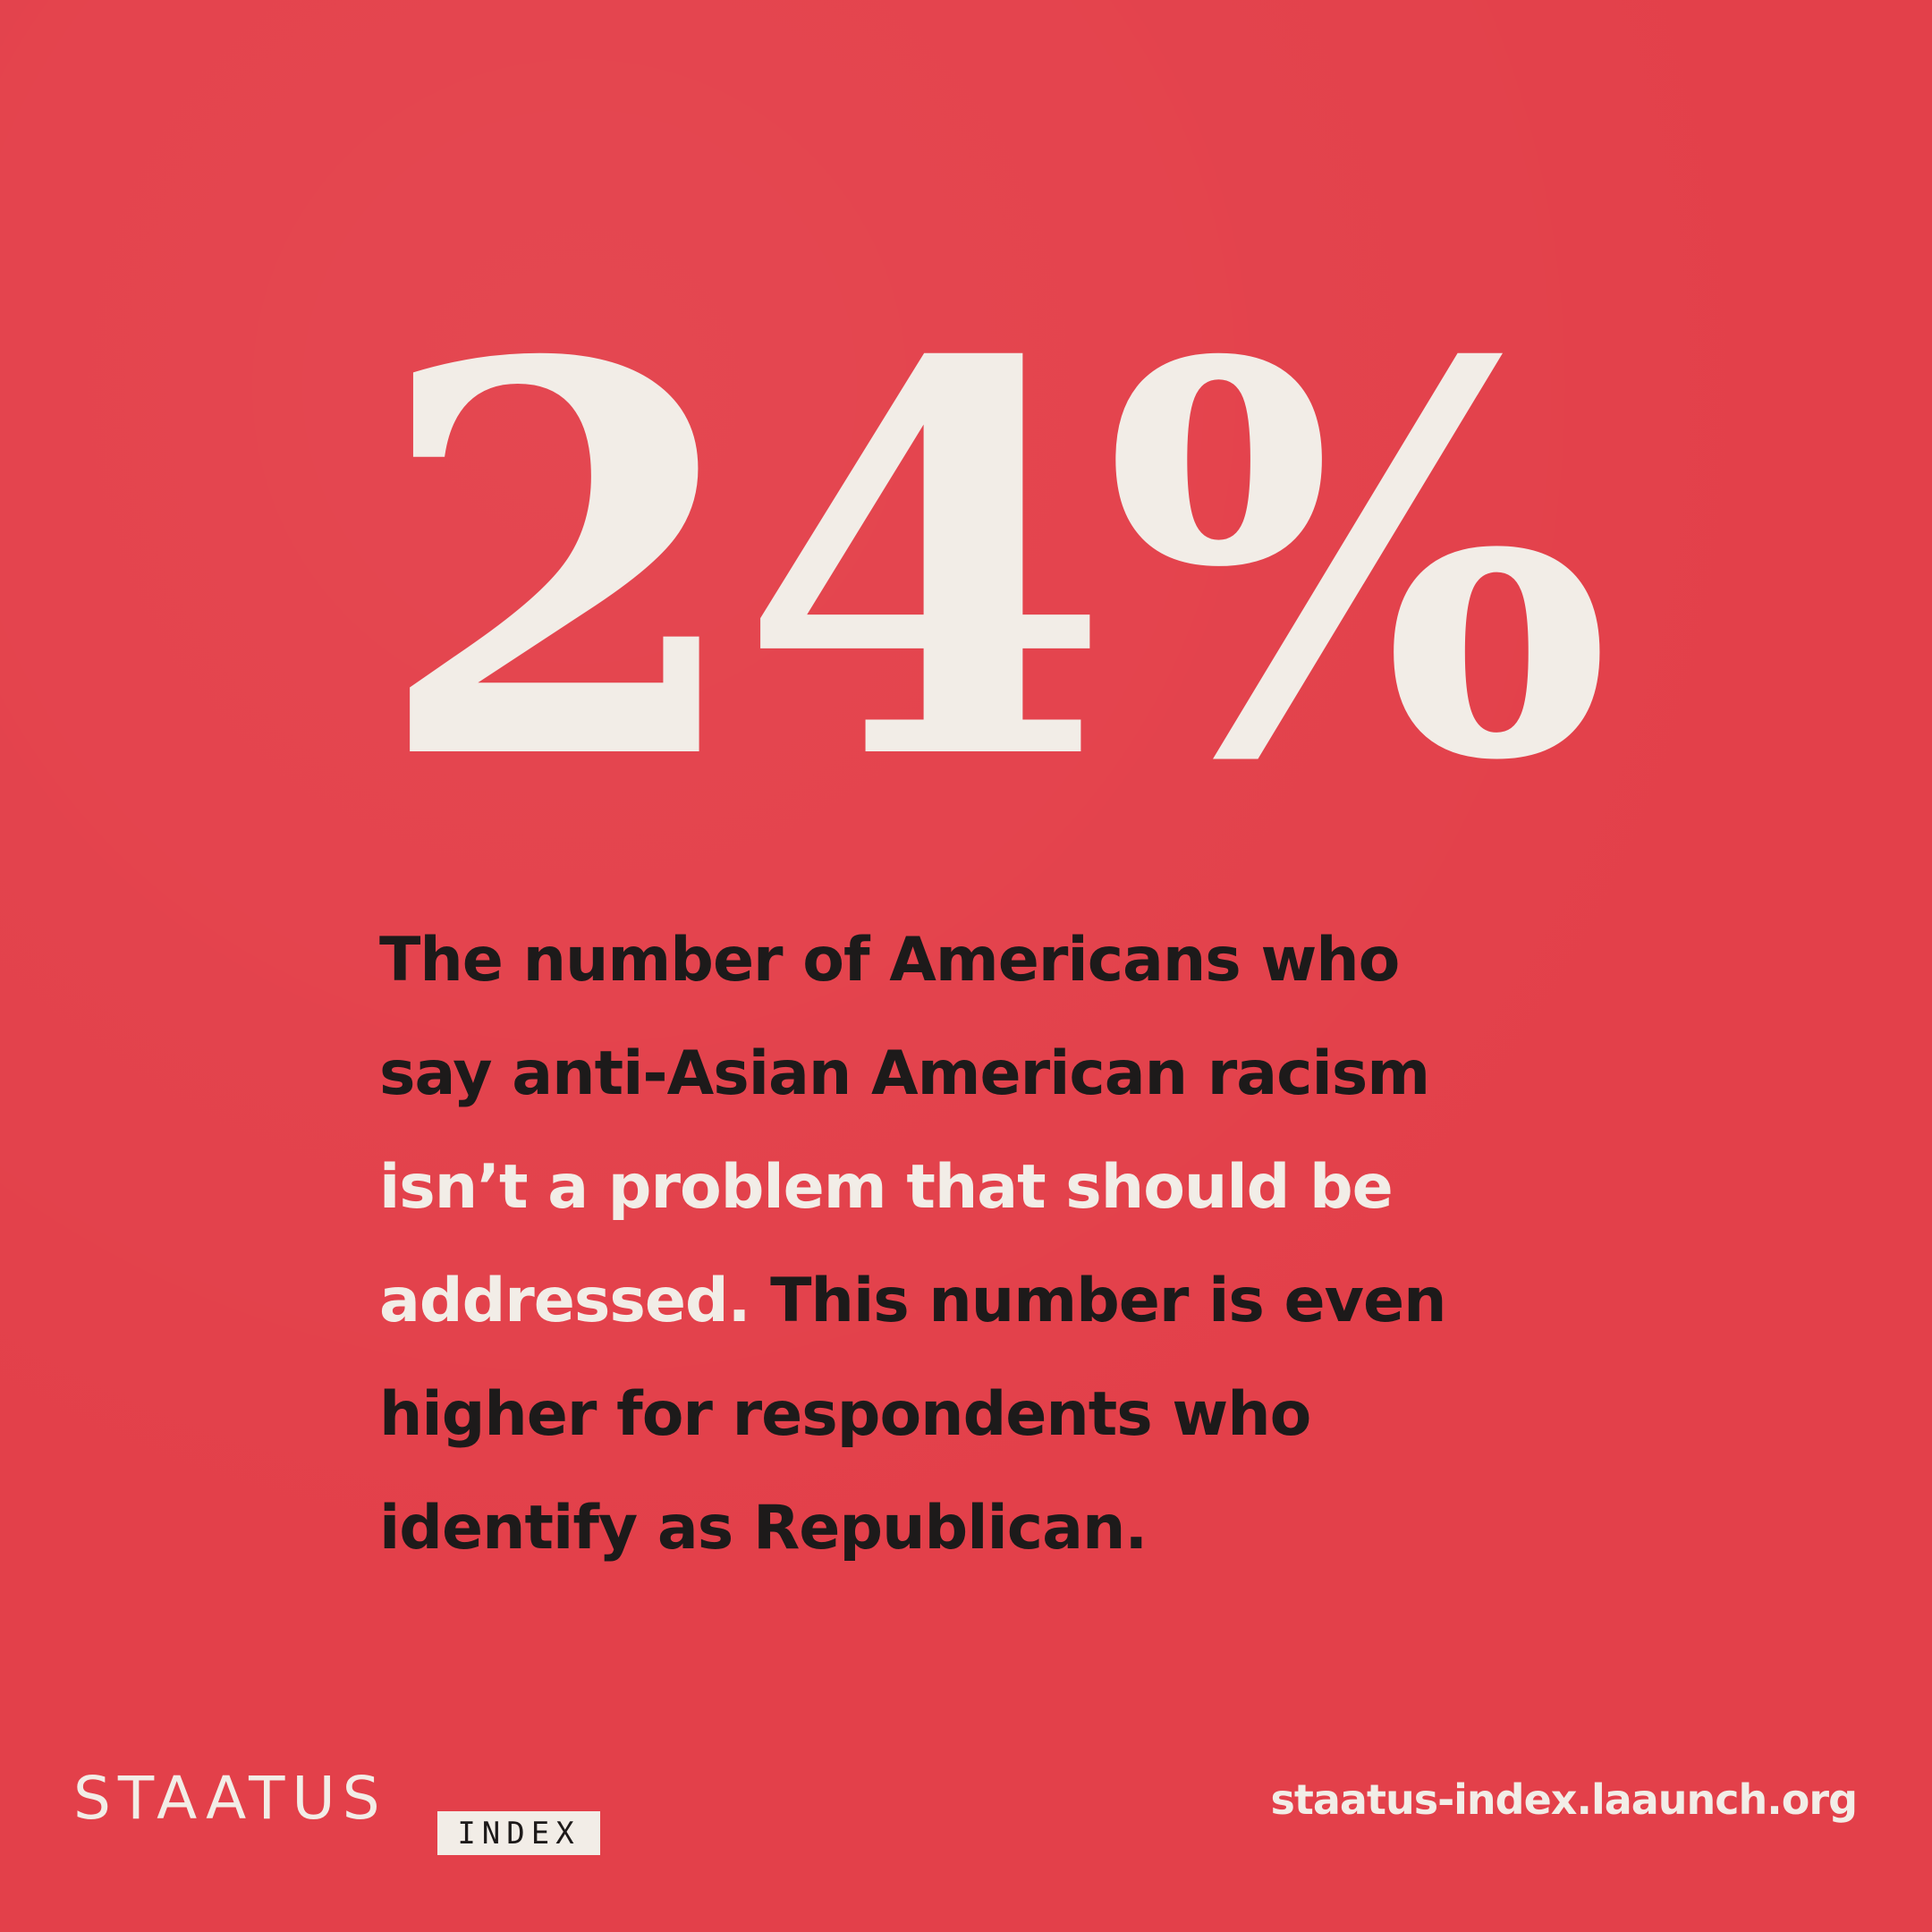  Describe the element at coordinates (886, 1187) in the screenshot. I see `body-segment: isn’t a problem that should be` at that location.